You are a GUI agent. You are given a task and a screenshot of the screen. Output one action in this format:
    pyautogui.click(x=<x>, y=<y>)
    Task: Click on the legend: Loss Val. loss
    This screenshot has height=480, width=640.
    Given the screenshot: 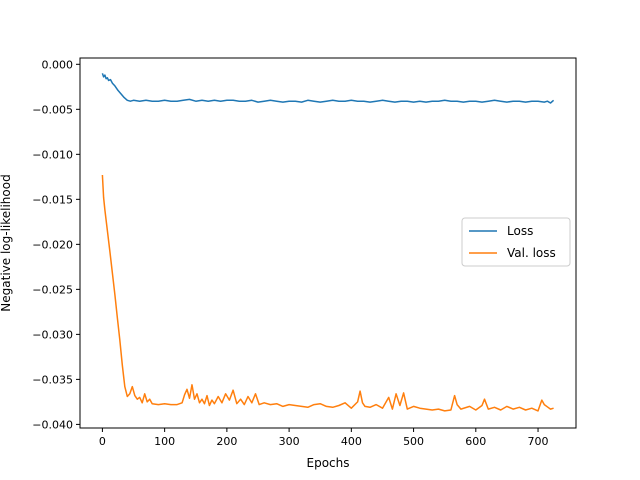 What is the action you would take?
    pyautogui.click(x=516, y=242)
    